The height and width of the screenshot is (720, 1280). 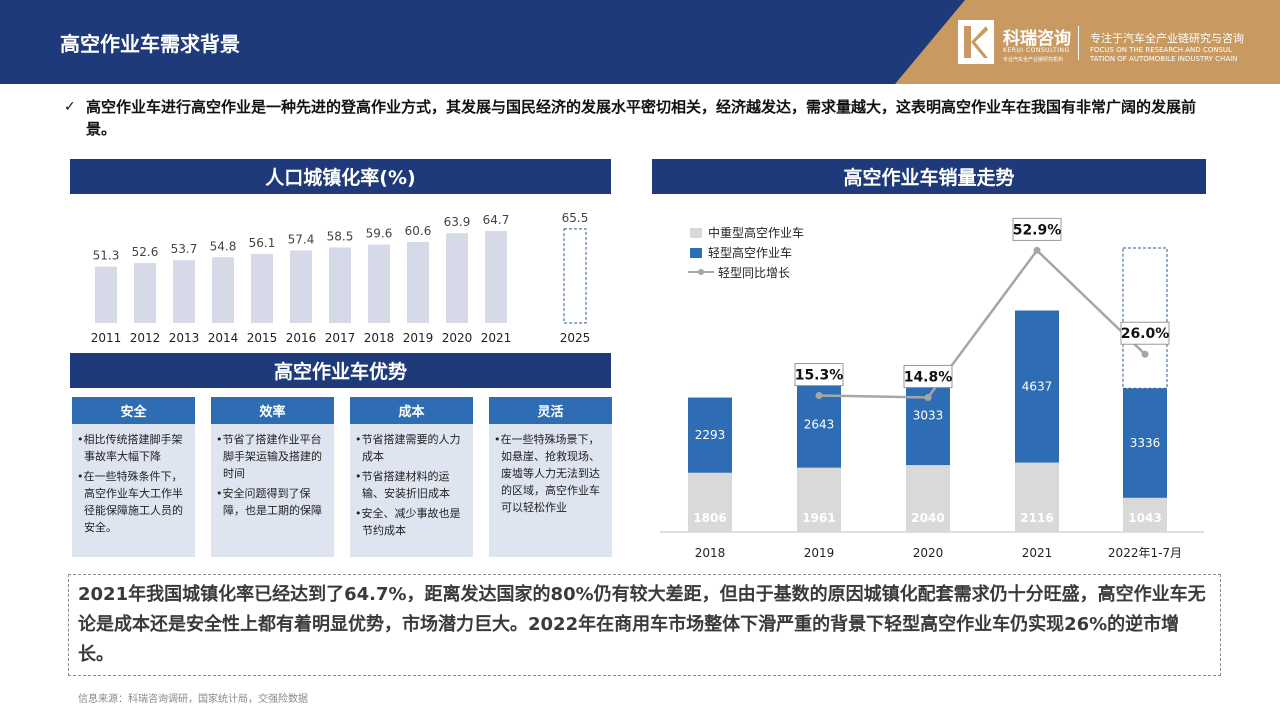 I want to click on advantage-card-body: 节省搭建需要的人力成本节省搭建材料的运输、安装折旧成本安全、减少事故也是节约成本, so click(x=411, y=490).